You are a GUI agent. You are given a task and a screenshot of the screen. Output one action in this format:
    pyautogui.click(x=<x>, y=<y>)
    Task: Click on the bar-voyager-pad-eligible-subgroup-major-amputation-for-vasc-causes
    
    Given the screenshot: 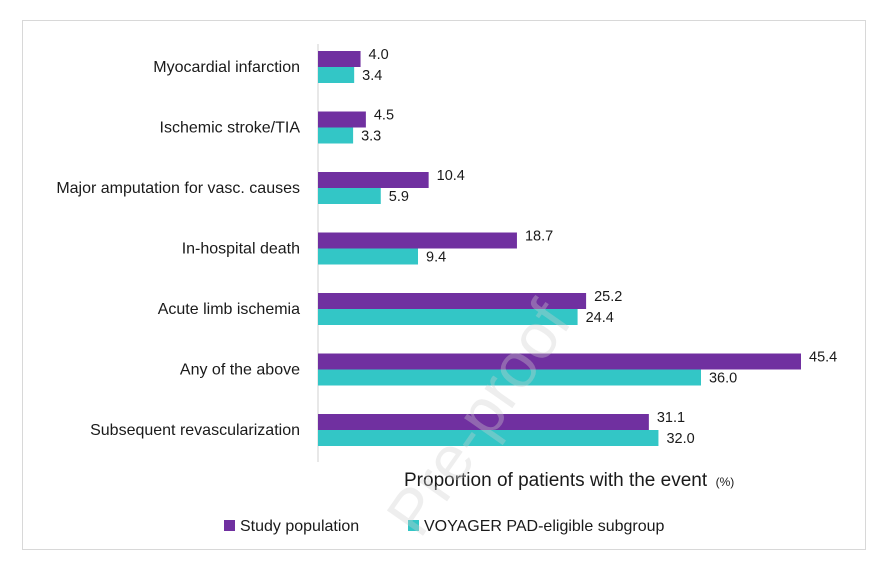 What is the action you would take?
    pyautogui.click(x=349, y=196)
    